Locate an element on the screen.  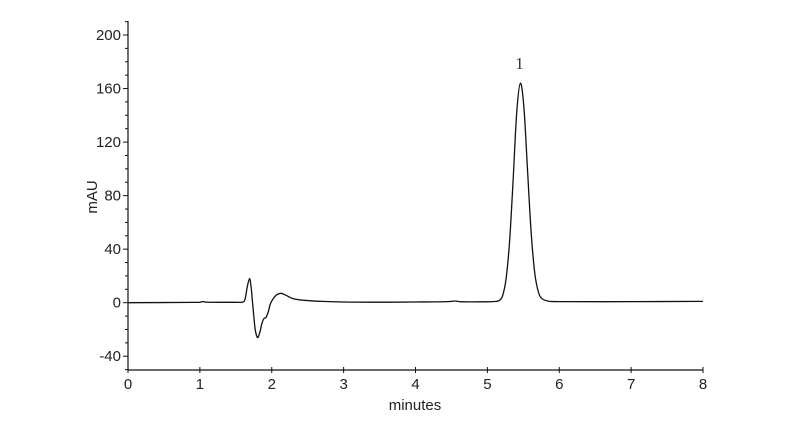
x-axis-title: minutes is located at coordinates (415, 405).